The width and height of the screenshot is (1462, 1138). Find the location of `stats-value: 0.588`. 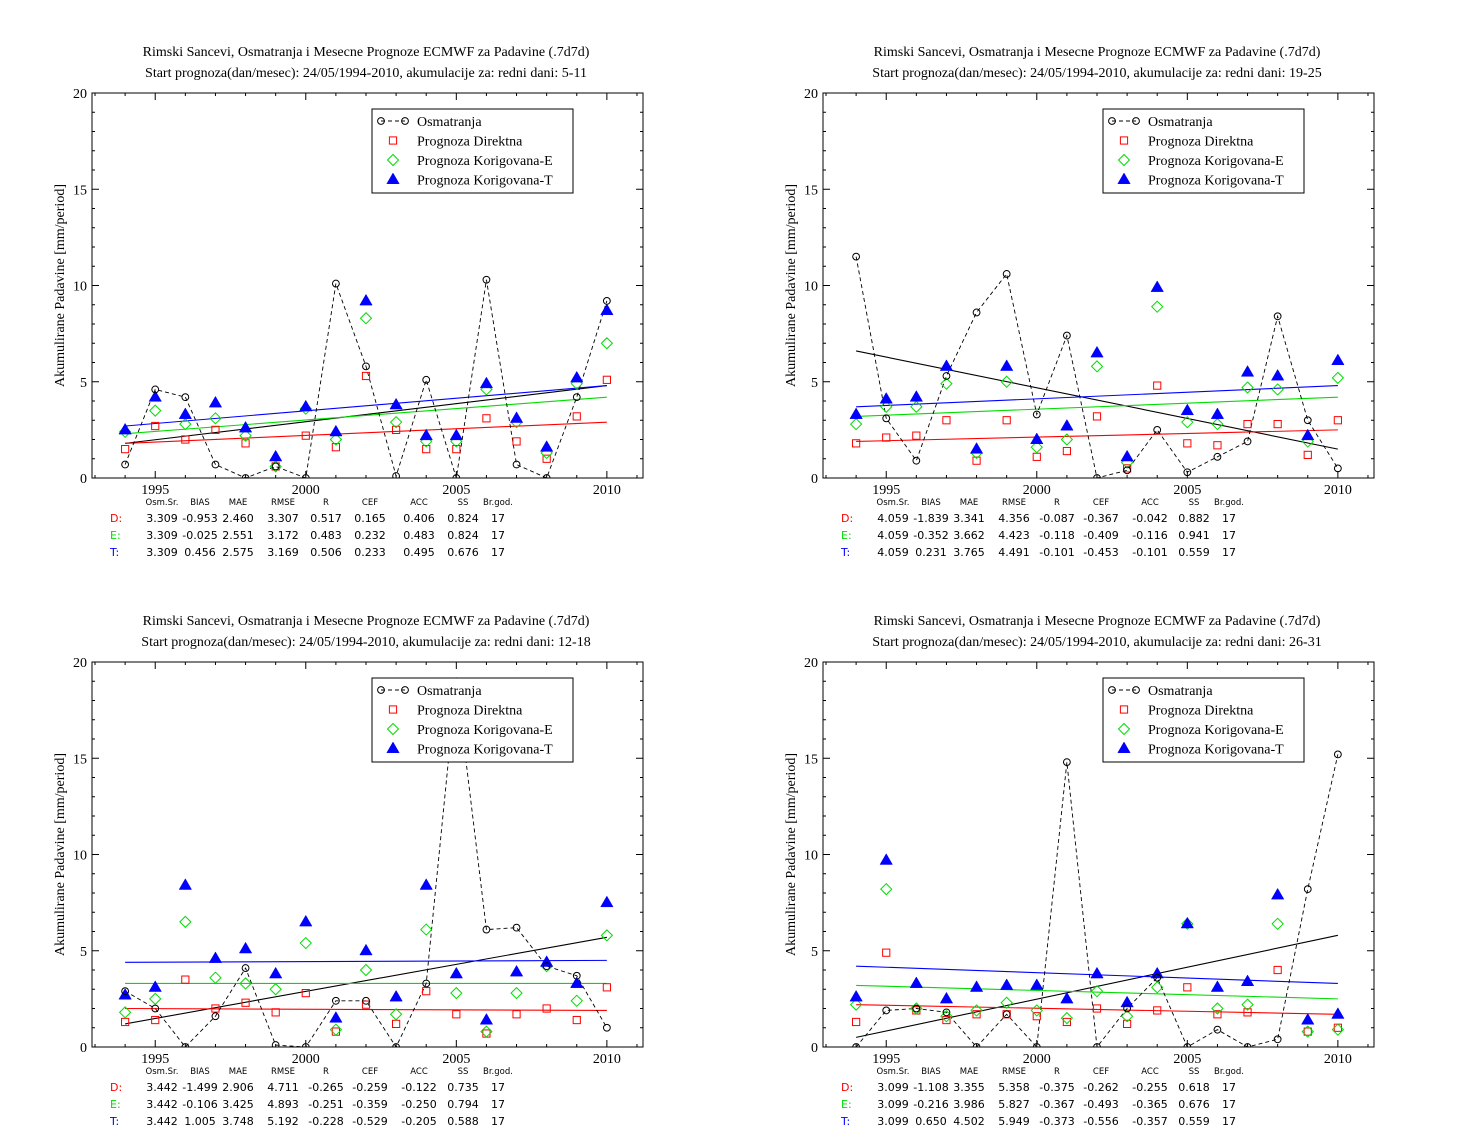

stats-value: 0.588 is located at coordinates (463, 1121).